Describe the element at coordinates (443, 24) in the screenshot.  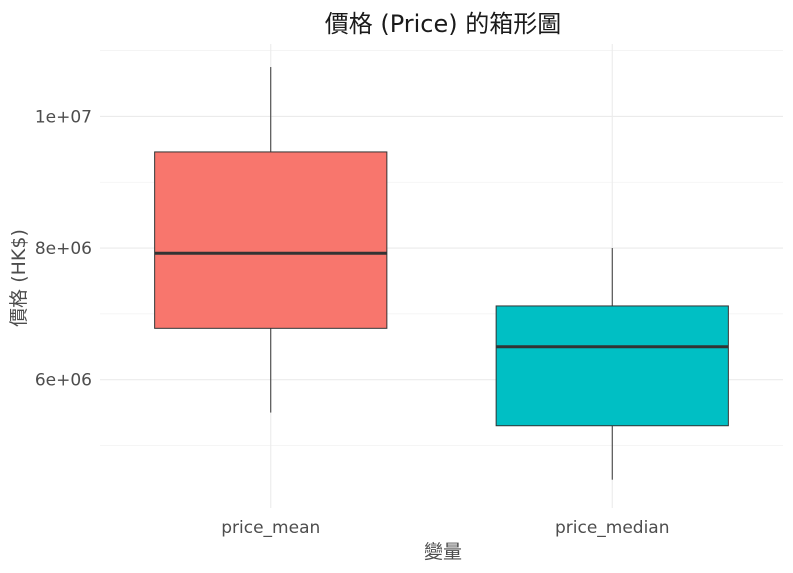
I see `chart-title: 價格 (Price) 的箱形圖` at that location.